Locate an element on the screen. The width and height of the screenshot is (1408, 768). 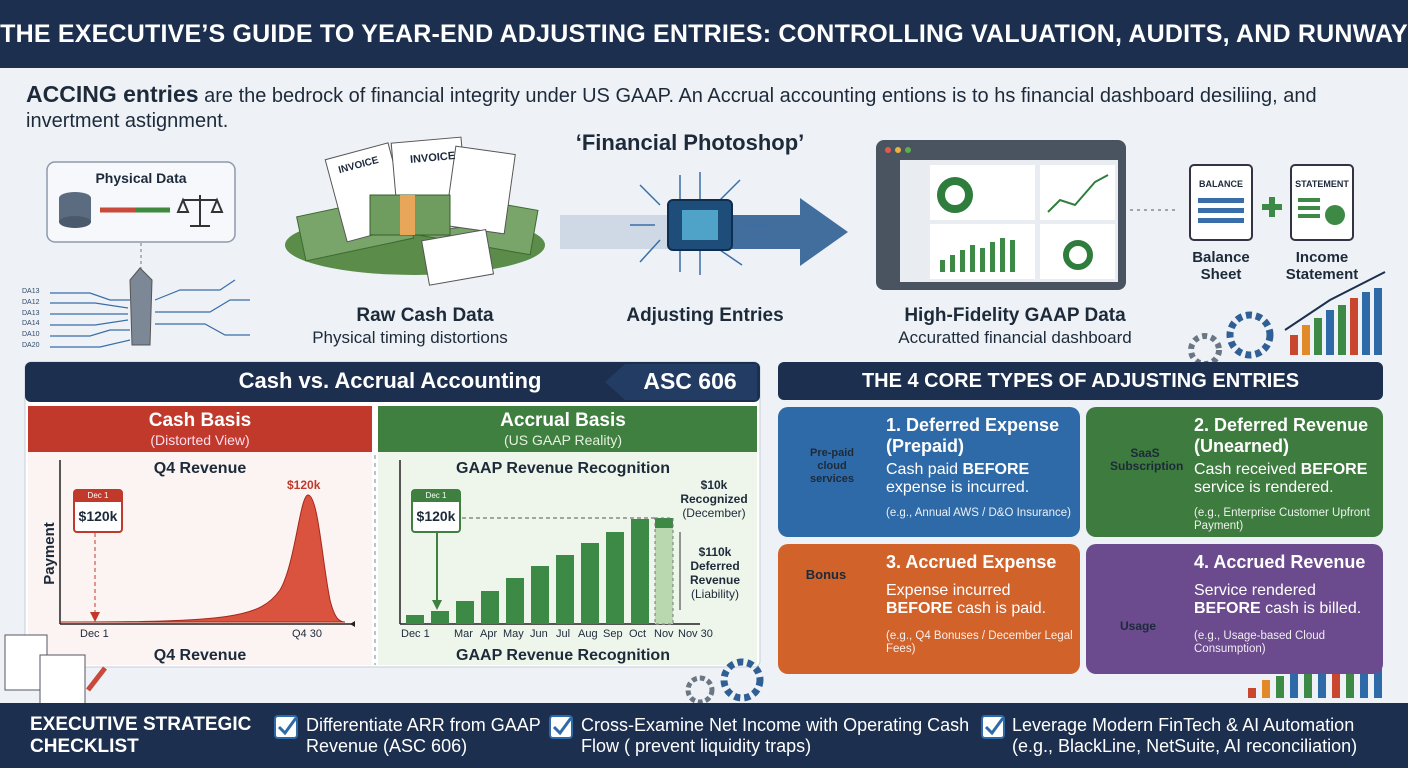
deferred-line: $110k is located at coordinates (715, 552).